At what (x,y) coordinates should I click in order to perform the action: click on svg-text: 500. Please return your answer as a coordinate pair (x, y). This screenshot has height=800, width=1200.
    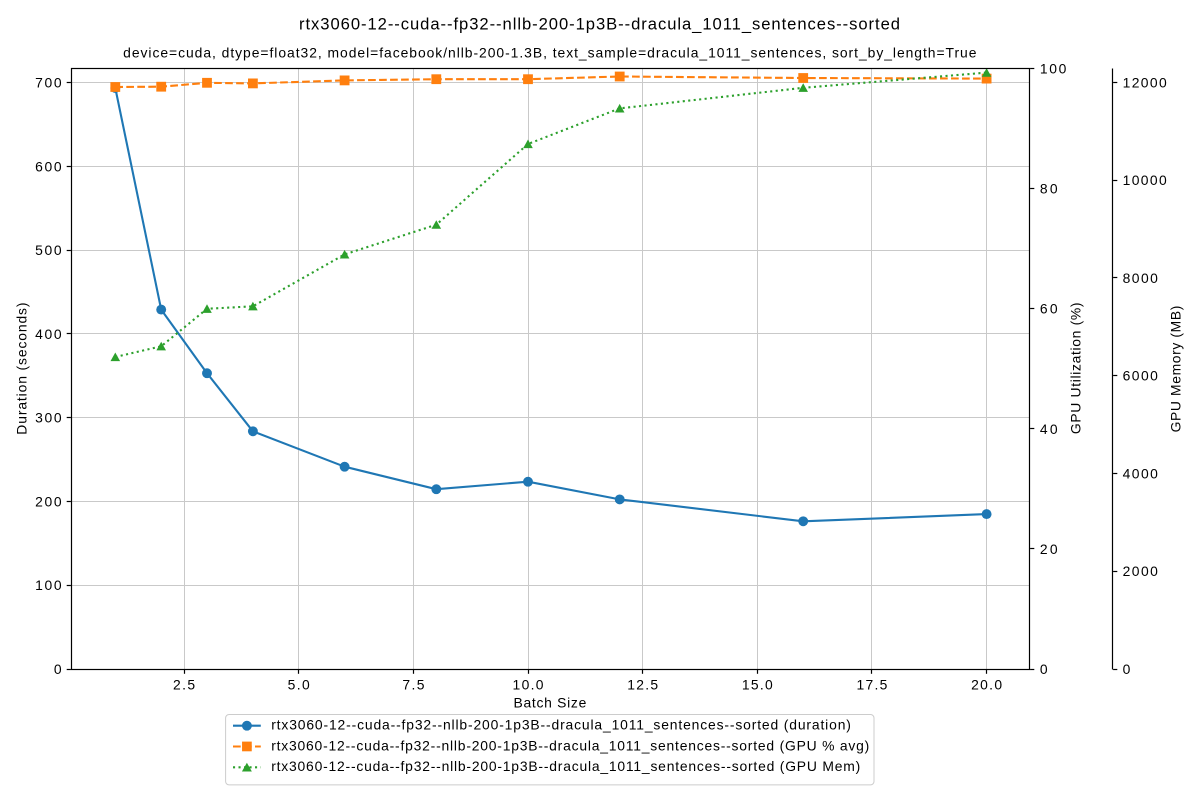
    Looking at the image, I should click on (48, 250).